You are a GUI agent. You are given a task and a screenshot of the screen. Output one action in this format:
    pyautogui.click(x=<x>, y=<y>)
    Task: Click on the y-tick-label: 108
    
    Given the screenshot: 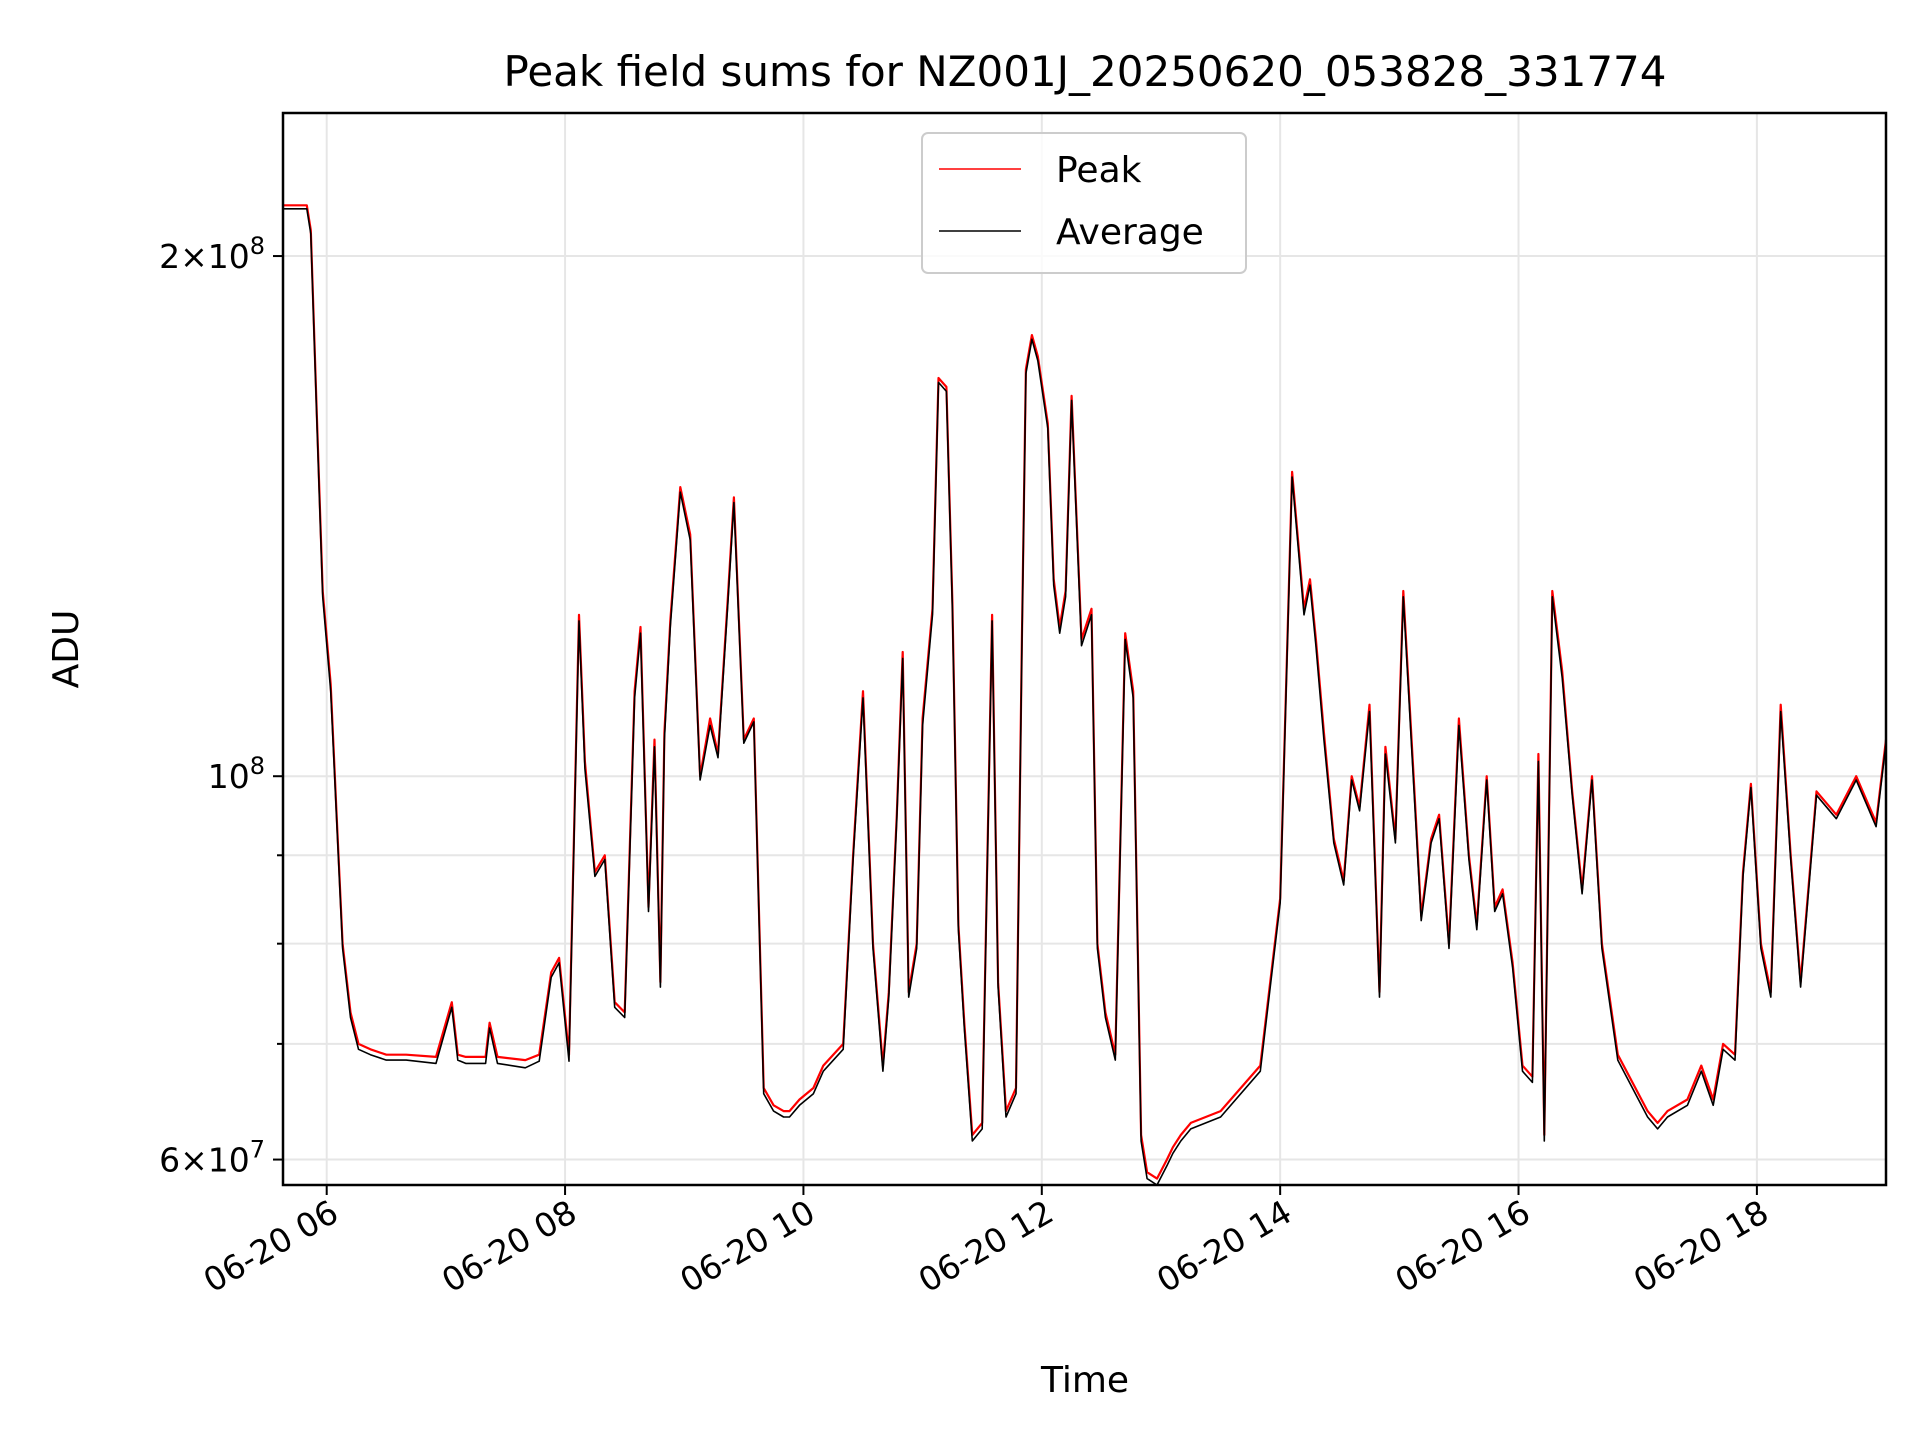 What is the action you would take?
    pyautogui.click(x=236, y=774)
    